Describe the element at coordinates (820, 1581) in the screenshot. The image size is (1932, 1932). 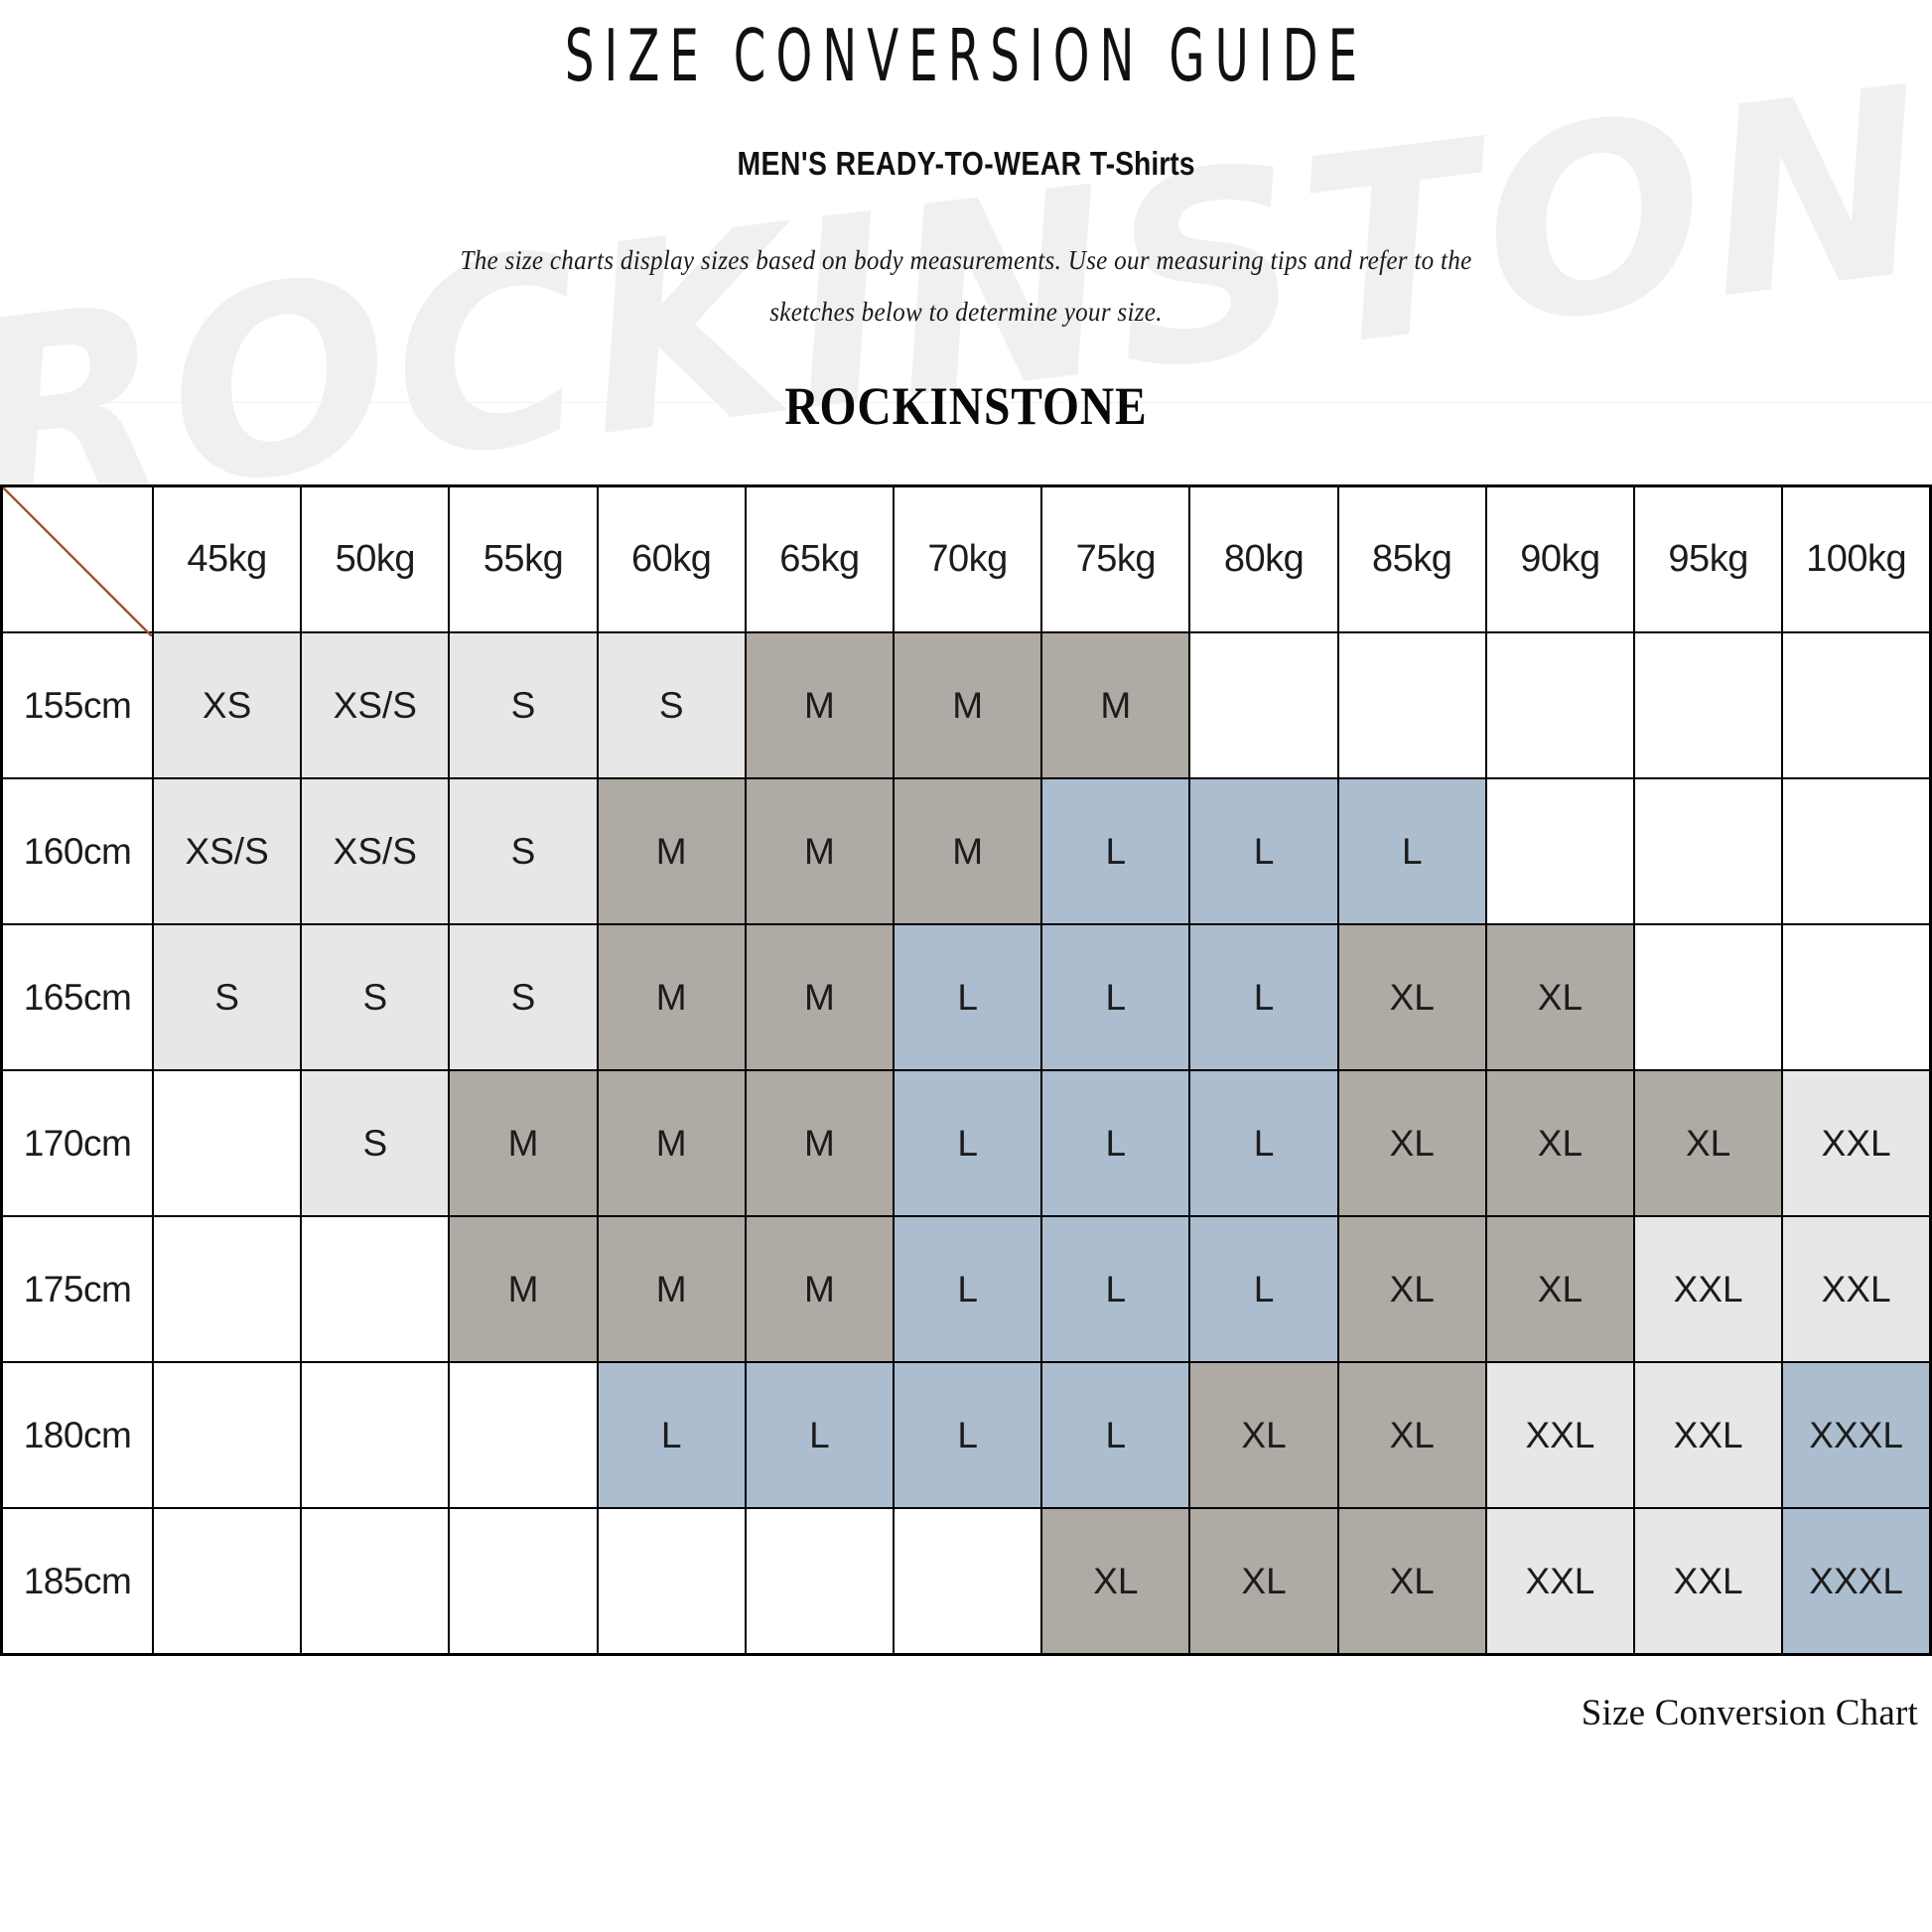
I see `size-cell-185cm-65kg` at that location.